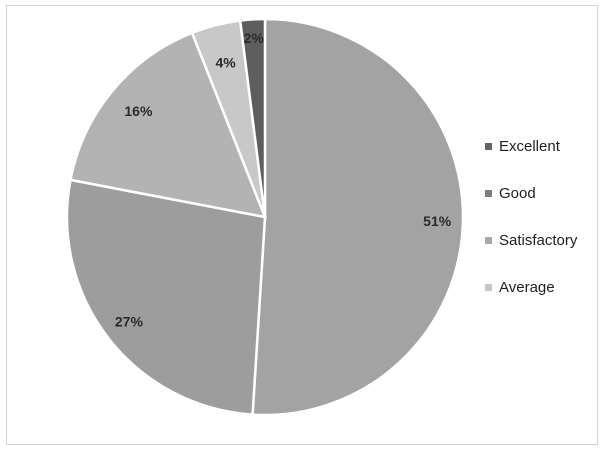 The width and height of the screenshot is (606, 461). Describe the element at coordinates (527, 287) in the screenshot. I see `legend-label: Average` at that location.